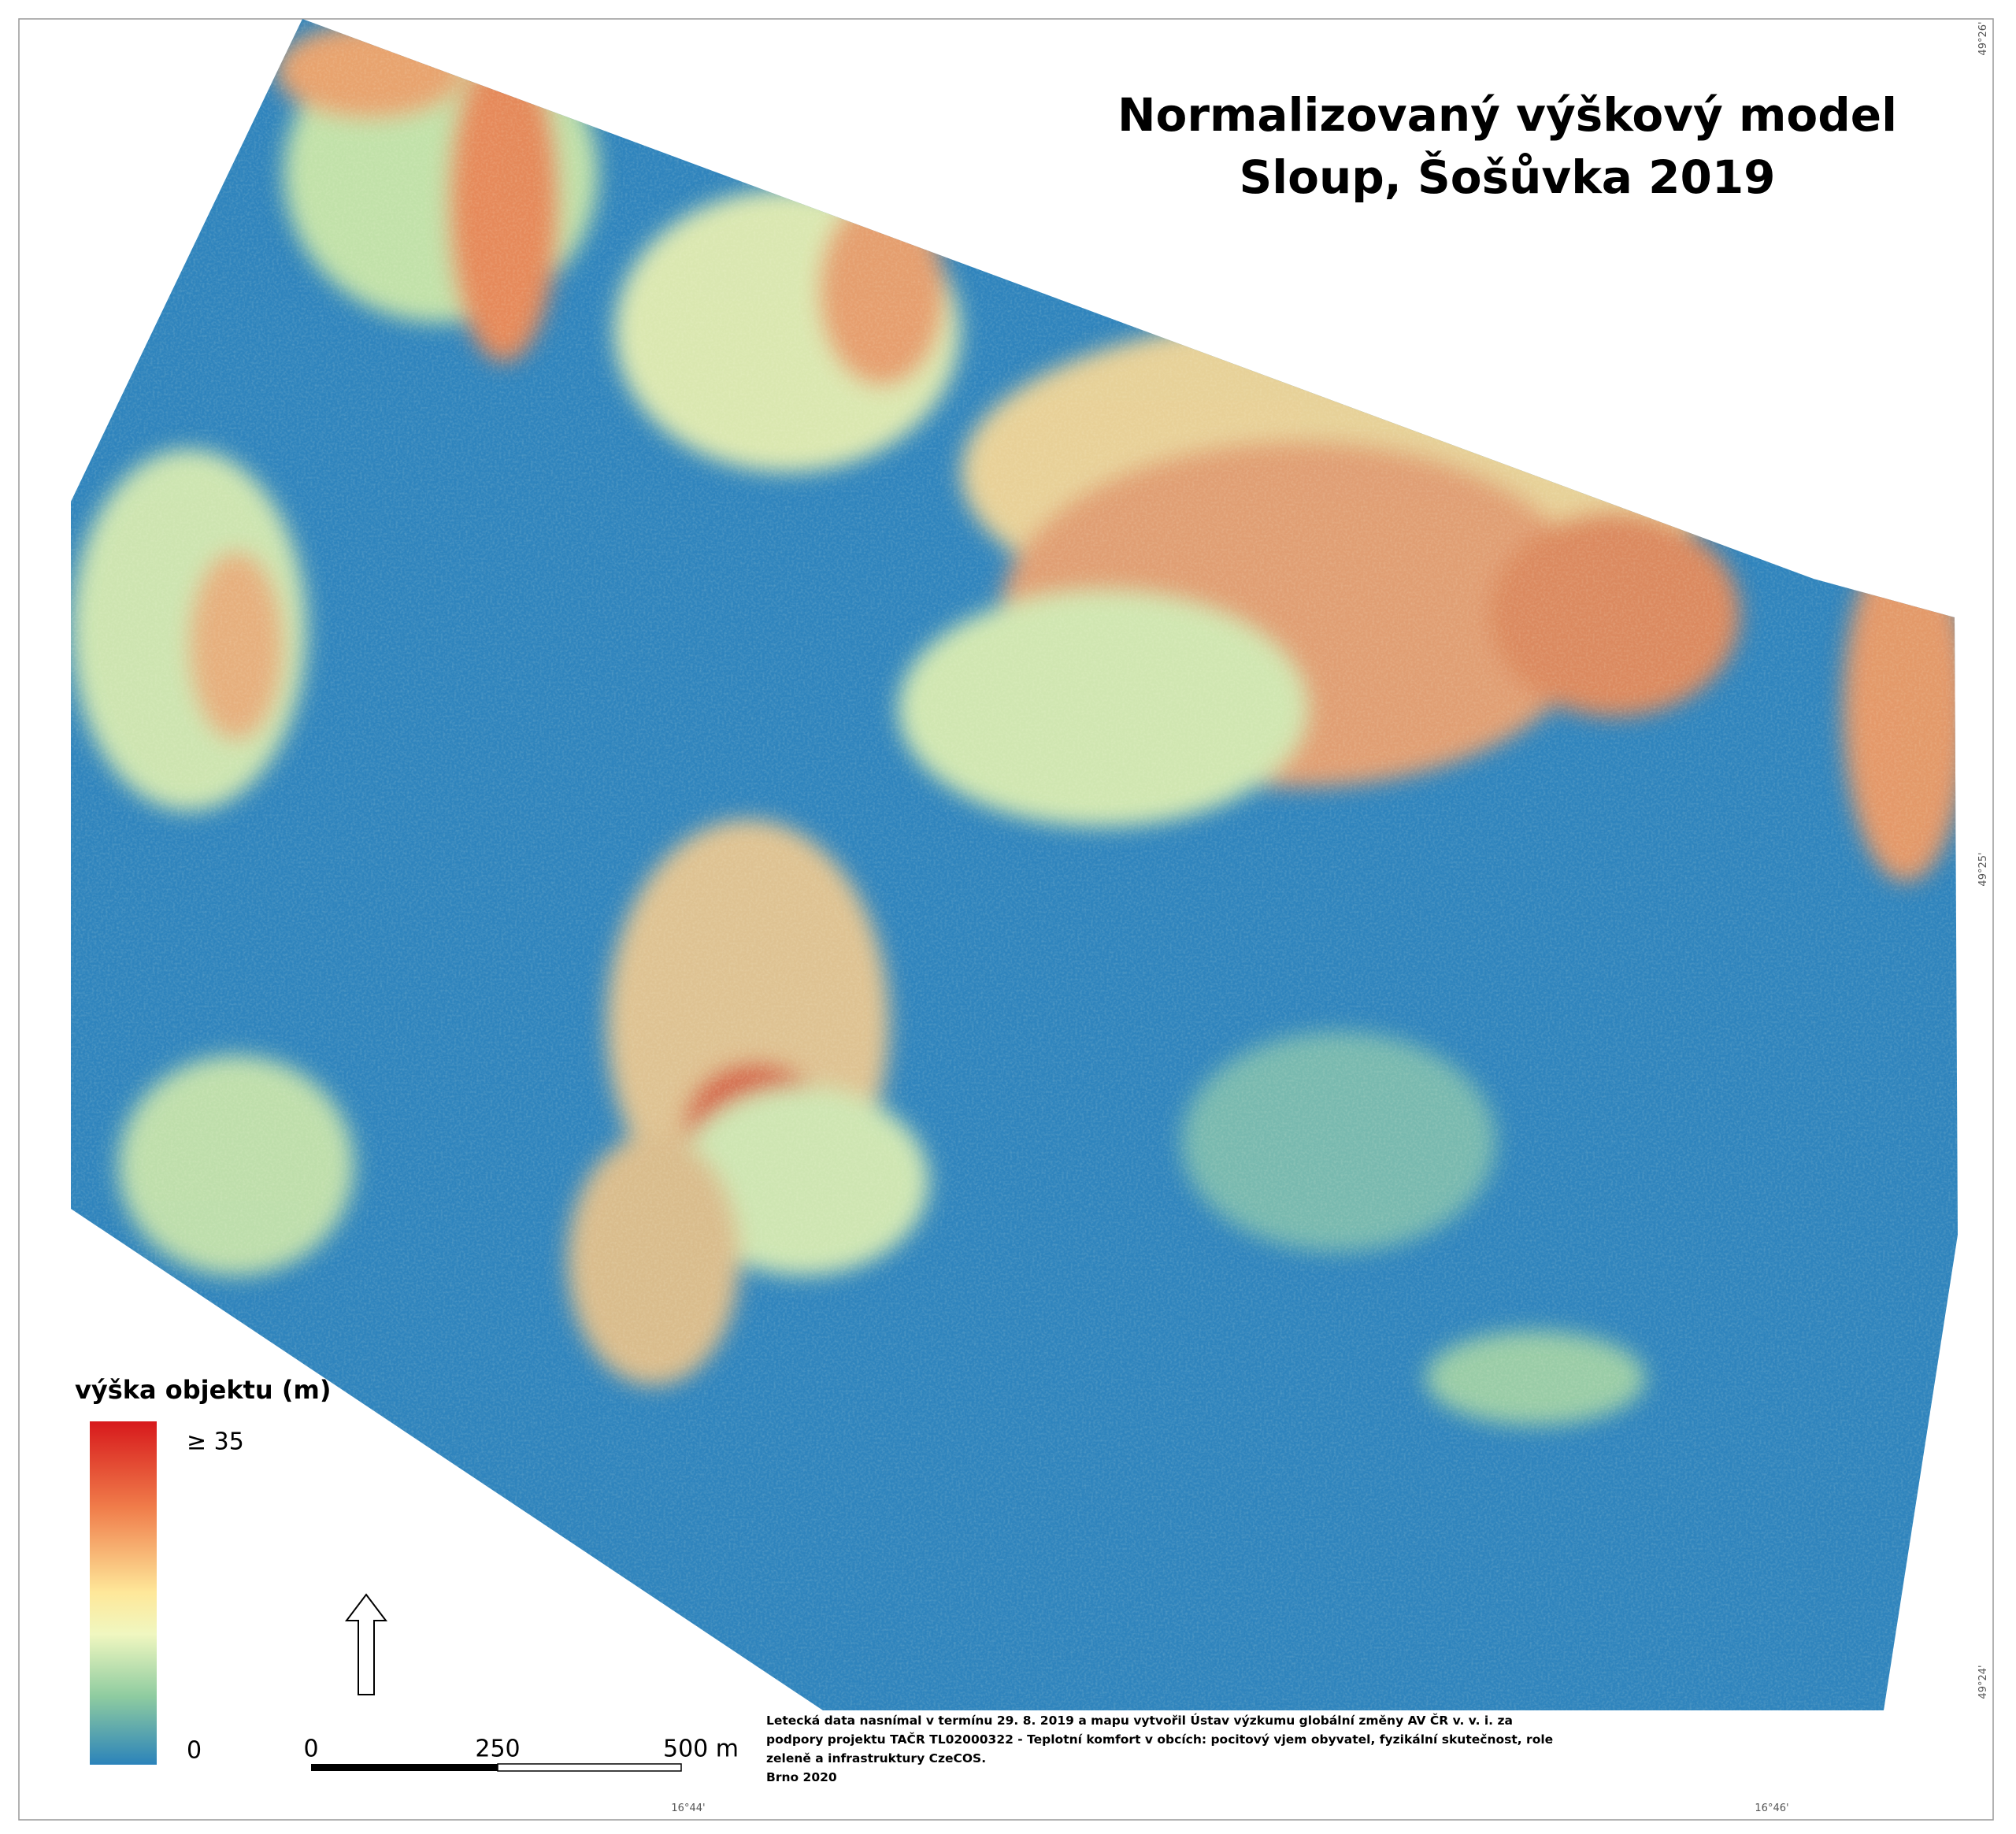 This screenshot has width=2016, height=1834. Describe the element at coordinates (1983, 1682) in the screenshot. I see `lat-label: 49°24'` at that location.